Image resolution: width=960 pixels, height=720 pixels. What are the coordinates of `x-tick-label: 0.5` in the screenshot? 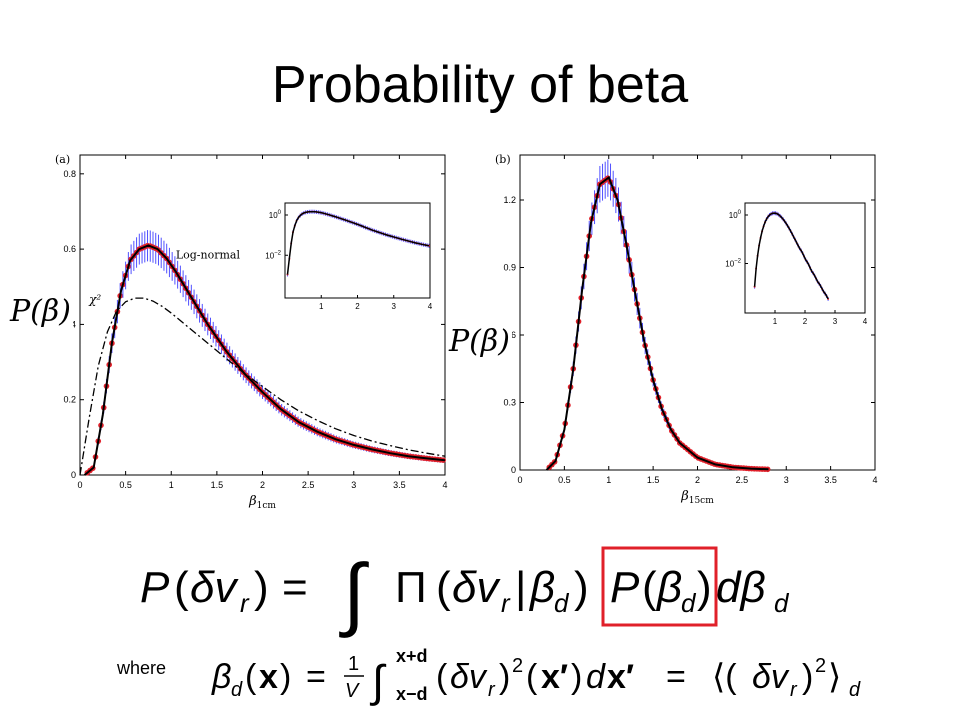 It's located at (564, 480).